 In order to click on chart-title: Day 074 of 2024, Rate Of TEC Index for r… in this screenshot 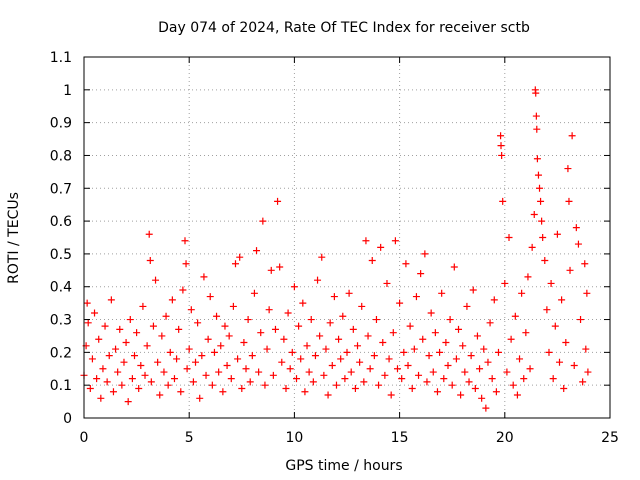, I will do `click(344, 28)`.